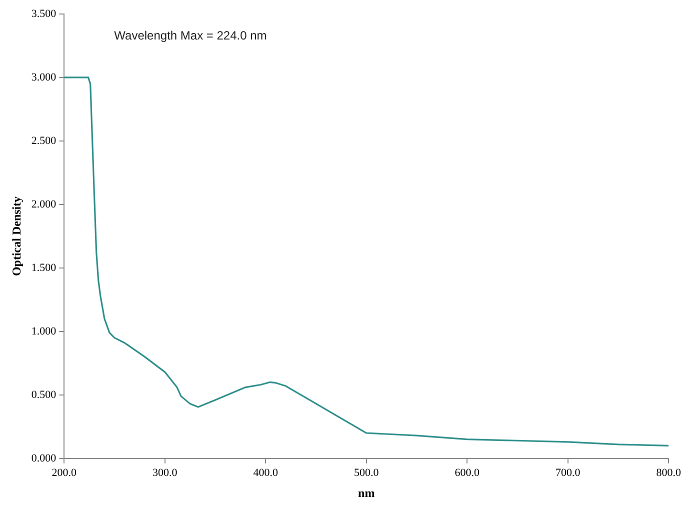 The width and height of the screenshot is (684, 509). Describe the element at coordinates (467, 472) in the screenshot. I see `x-tick-label: 600.0` at that location.